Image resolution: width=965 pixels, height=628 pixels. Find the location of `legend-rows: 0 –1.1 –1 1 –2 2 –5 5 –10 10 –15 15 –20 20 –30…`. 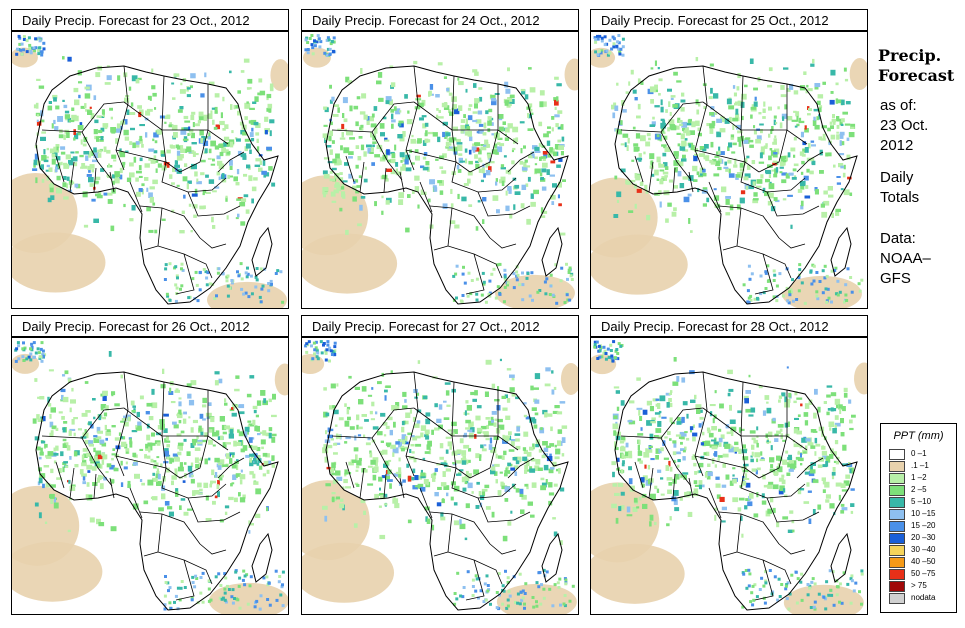

legend-rows: 0 –1.1 –1 1 –2 2 –5 5 –10 10 –15 15 –20 20 –30… is located at coordinates (918, 526).